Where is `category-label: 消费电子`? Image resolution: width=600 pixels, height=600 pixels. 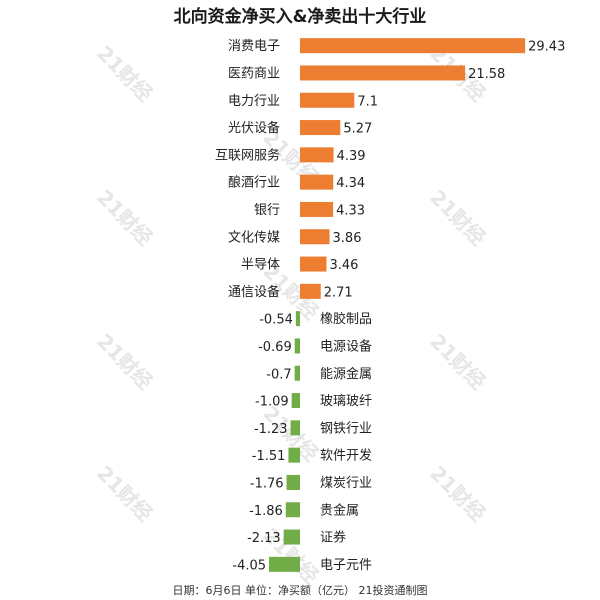
category-label: 消费电子 is located at coordinates (254, 46).